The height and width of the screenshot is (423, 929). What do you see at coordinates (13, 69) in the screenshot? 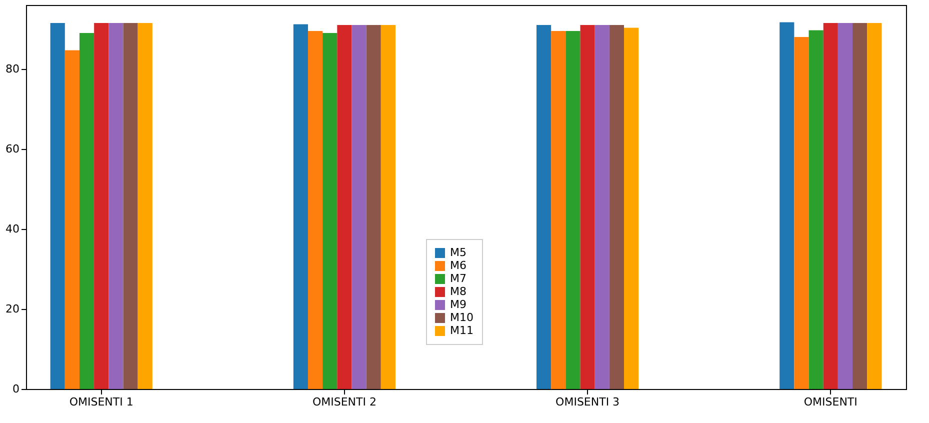
I see `y-tick-label: 80` at bounding box center [13, 69].